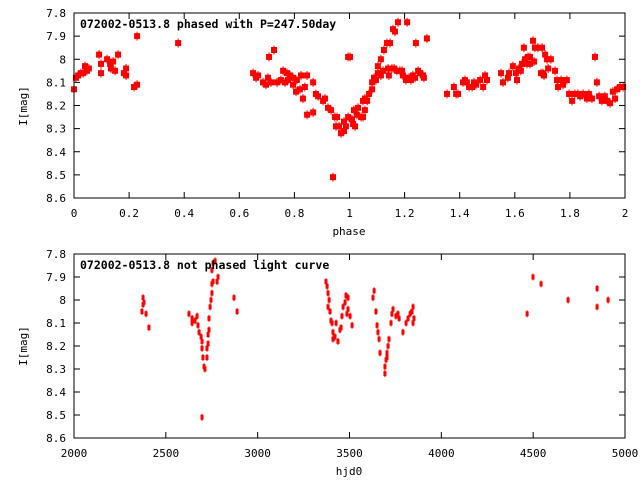  What do you see at coordinates (56, 82) in the screenshot?
I see `phased-y-tick-label: 8.1` at bounding box center [56, 82].